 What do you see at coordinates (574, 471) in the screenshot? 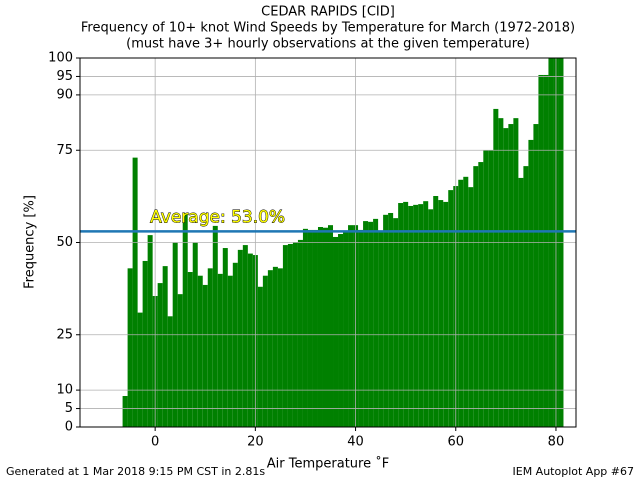
I see `footer: IEM Autoplot App #67` at bounding box center [574, 471].